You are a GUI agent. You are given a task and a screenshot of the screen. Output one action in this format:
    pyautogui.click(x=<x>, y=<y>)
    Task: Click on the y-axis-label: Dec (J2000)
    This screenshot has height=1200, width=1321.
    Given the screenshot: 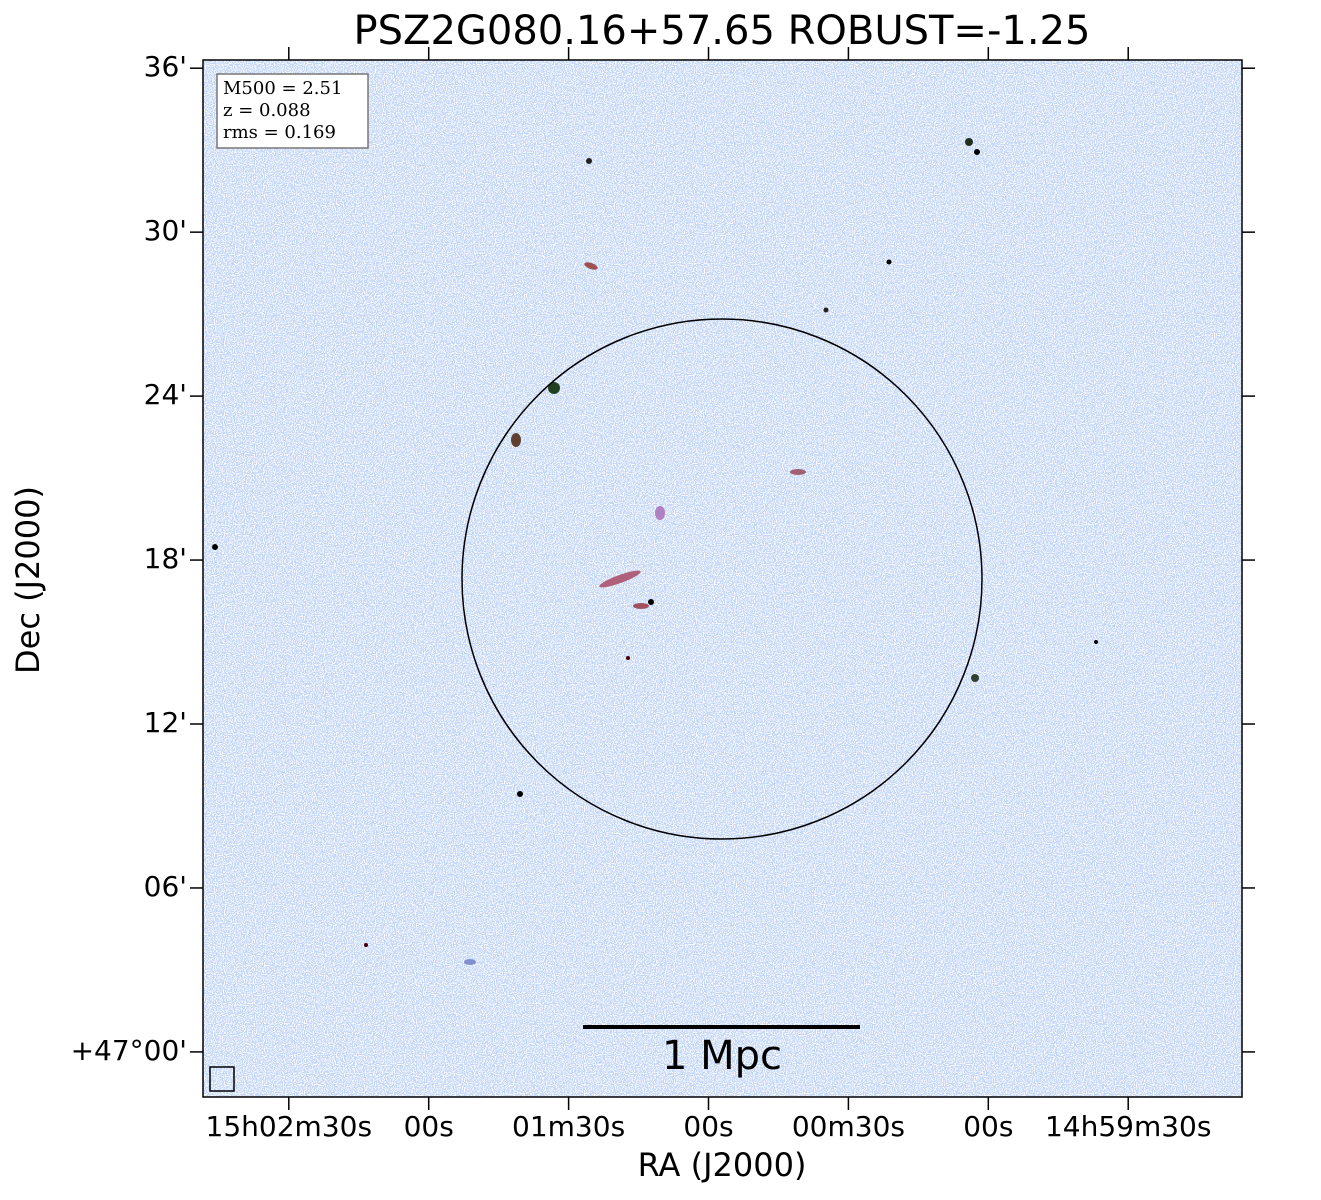 What is the action you would take?
    pyautogui.click(x=28, y=580)
    